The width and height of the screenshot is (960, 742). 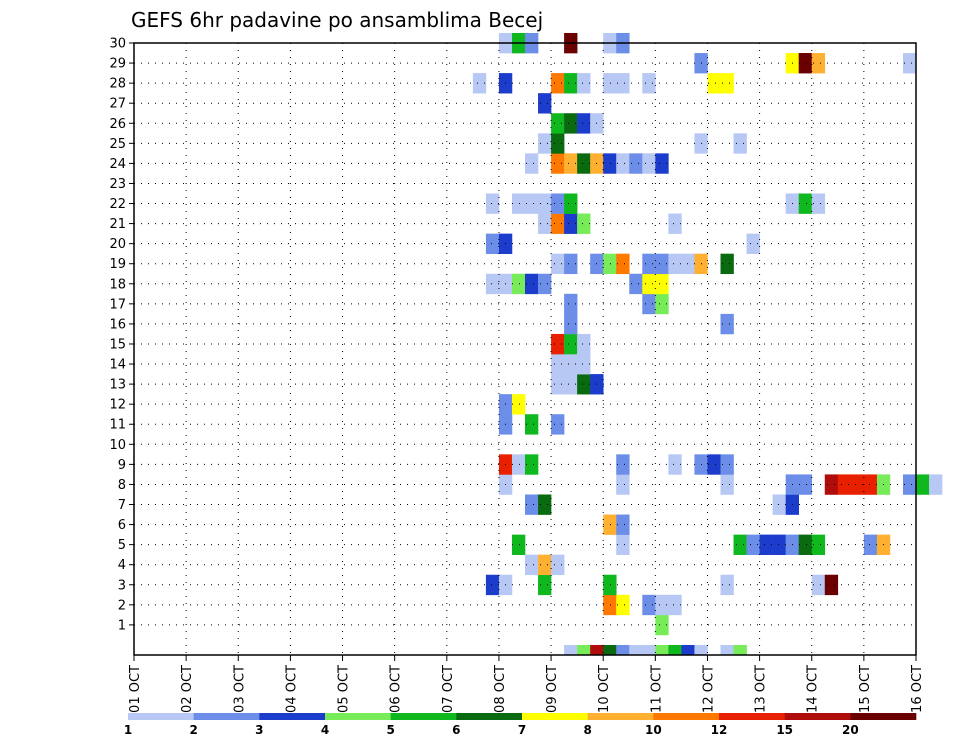 What do you see at coordinates (291, 689) in the screenshot?
I see `x-tick-label: 04 OCT` at bounding box center [291, 689].